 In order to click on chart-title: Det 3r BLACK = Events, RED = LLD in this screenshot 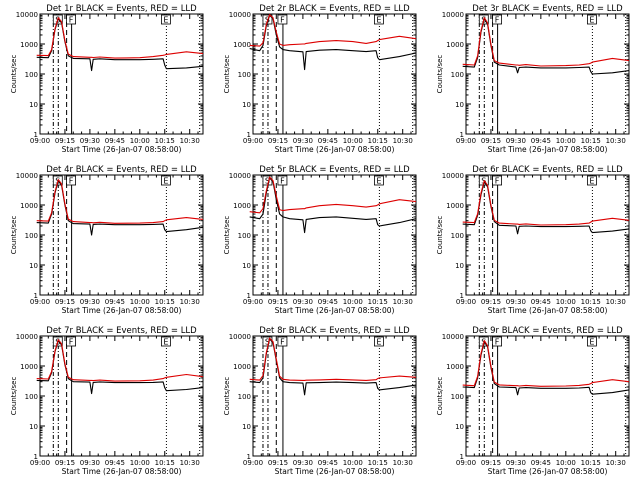, I will do `click(547, 9)`.